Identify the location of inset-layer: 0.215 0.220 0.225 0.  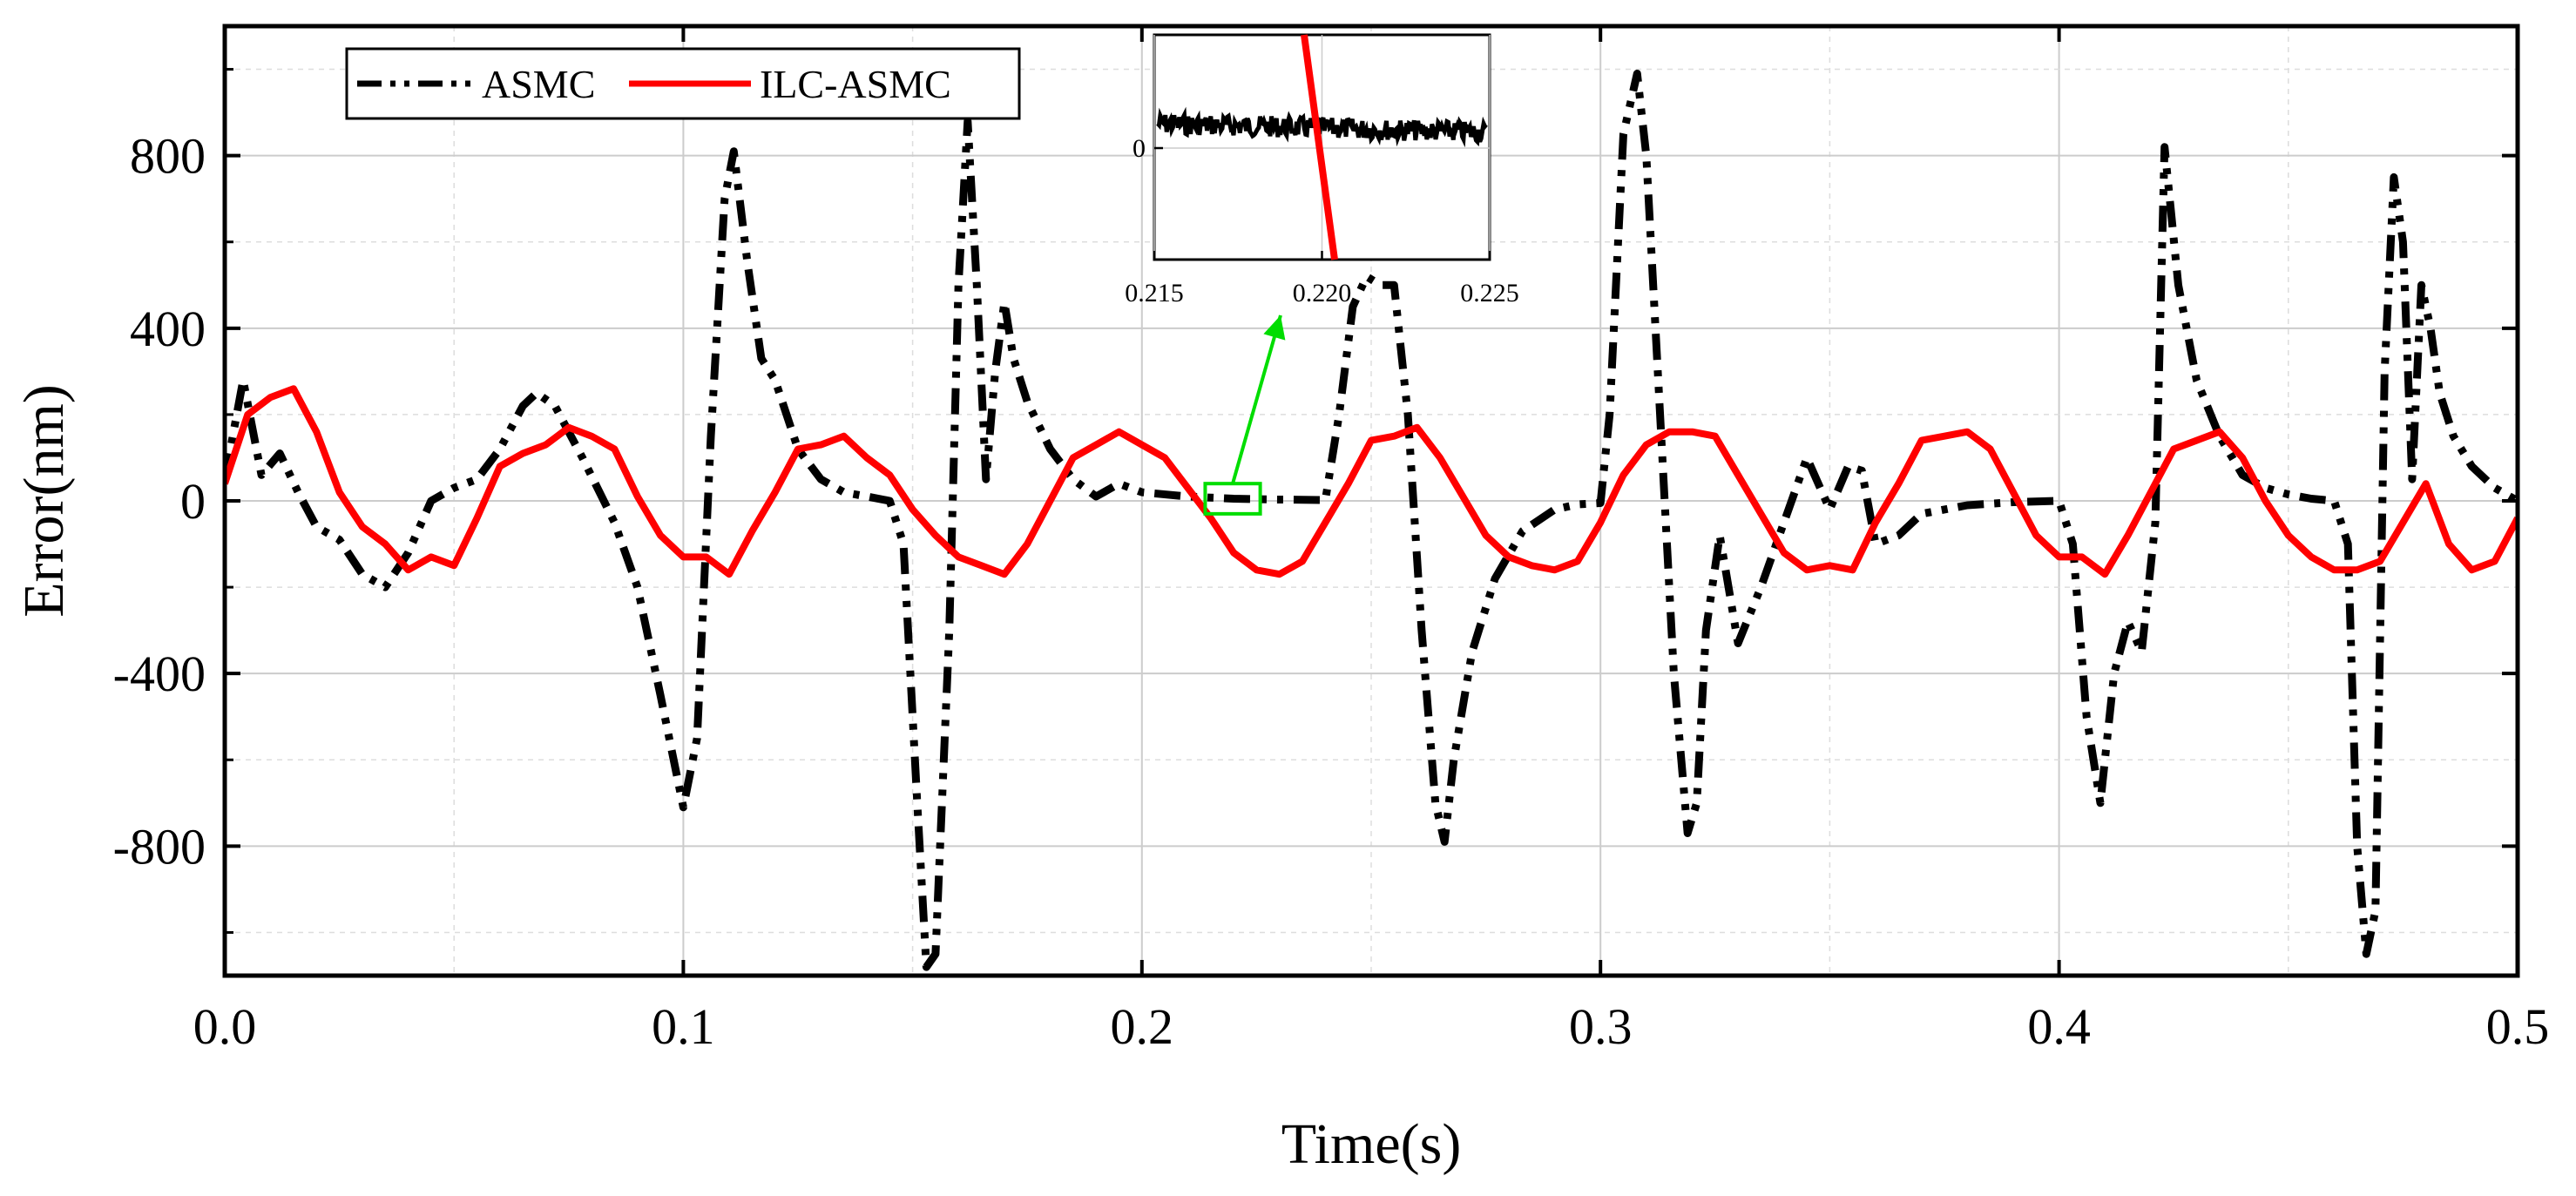
(1322, 170).